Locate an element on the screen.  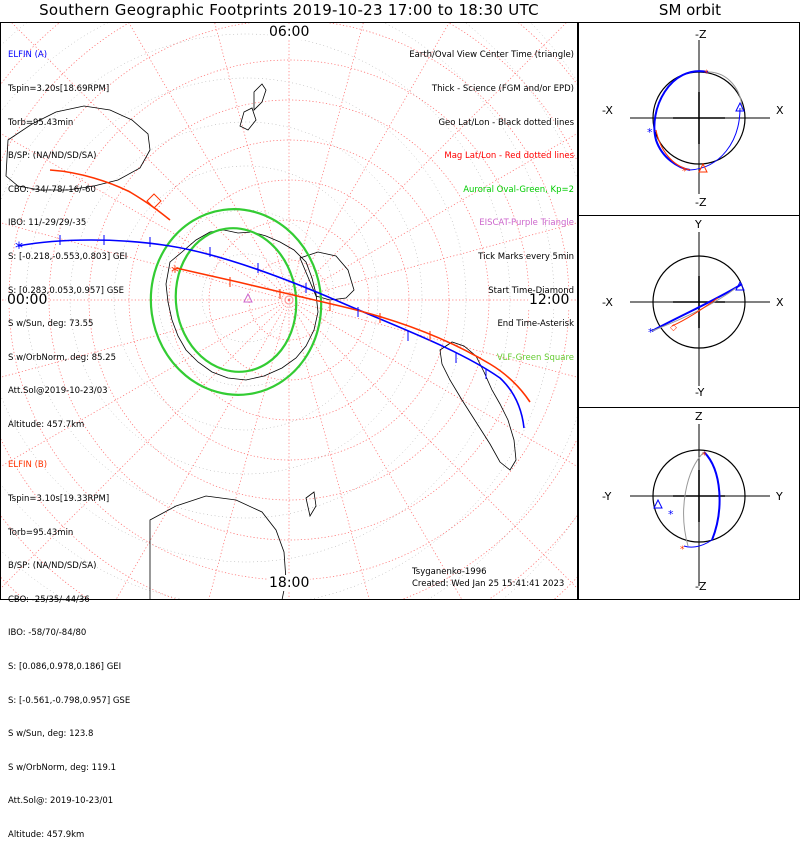
sm3-bottom: -Z is located at coordinates (701, 586).